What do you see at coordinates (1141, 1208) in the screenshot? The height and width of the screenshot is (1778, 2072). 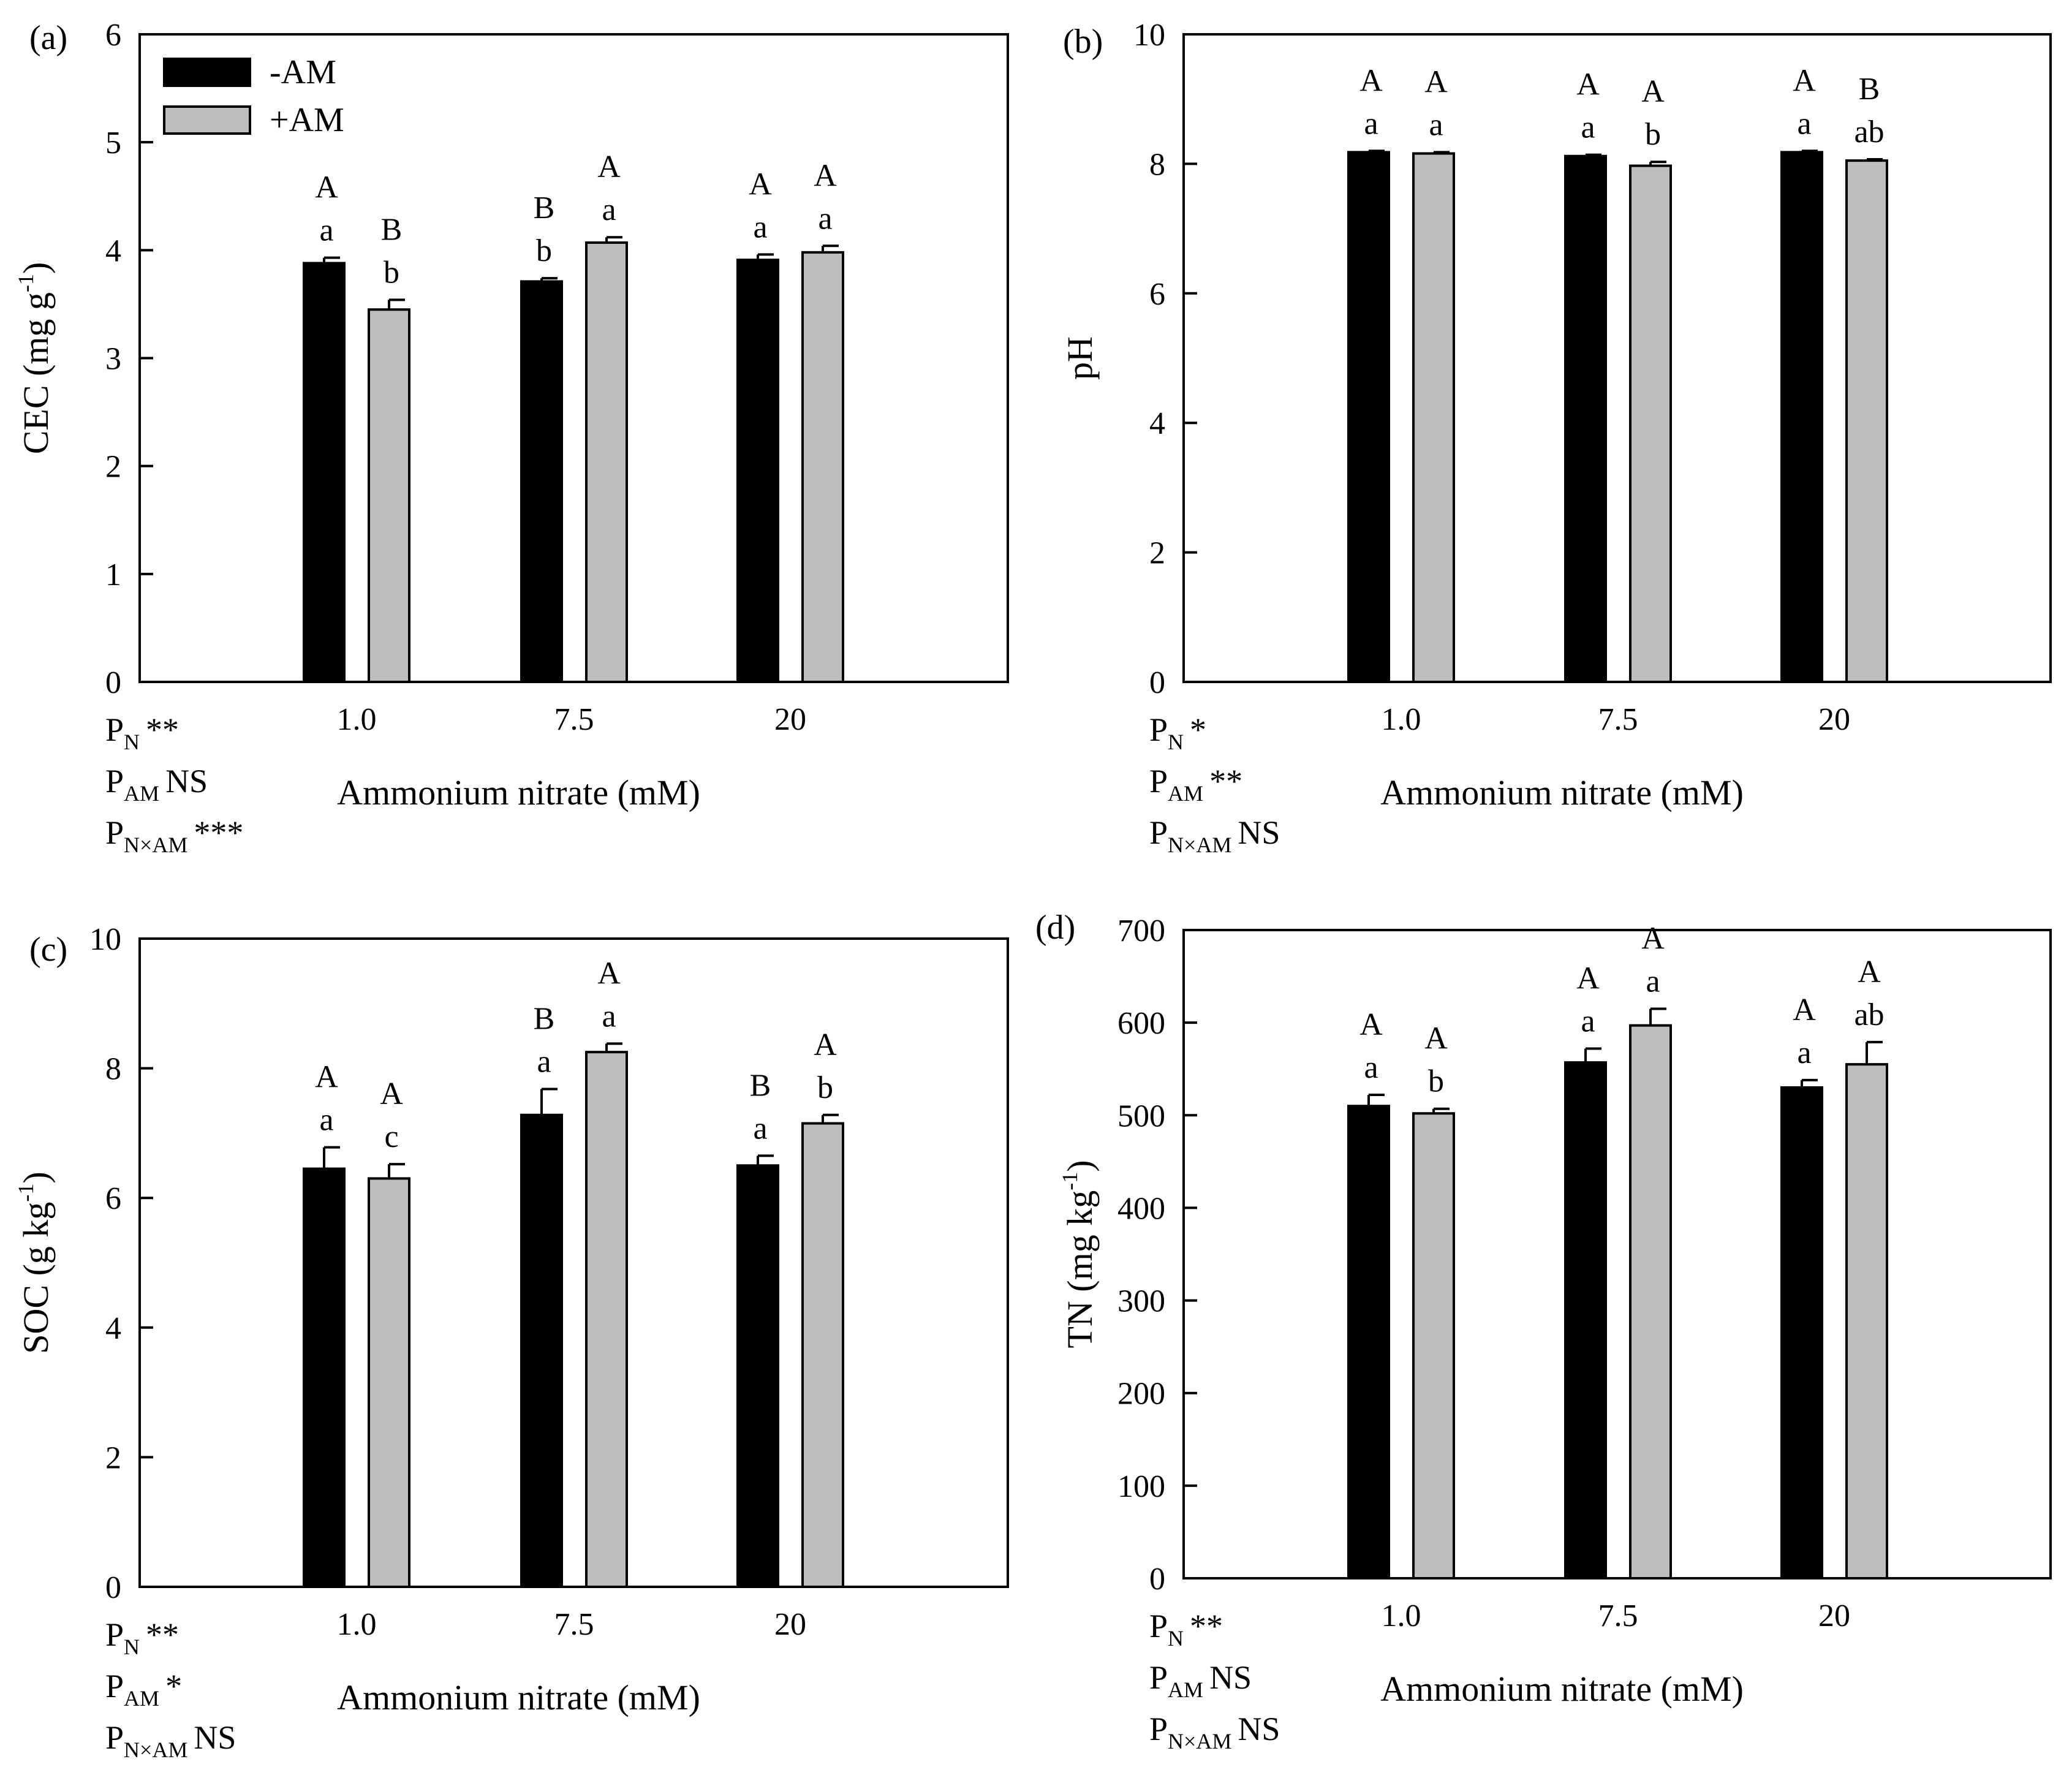 I see `y-tick-label: 400` at bounding box center [1141, 1208].